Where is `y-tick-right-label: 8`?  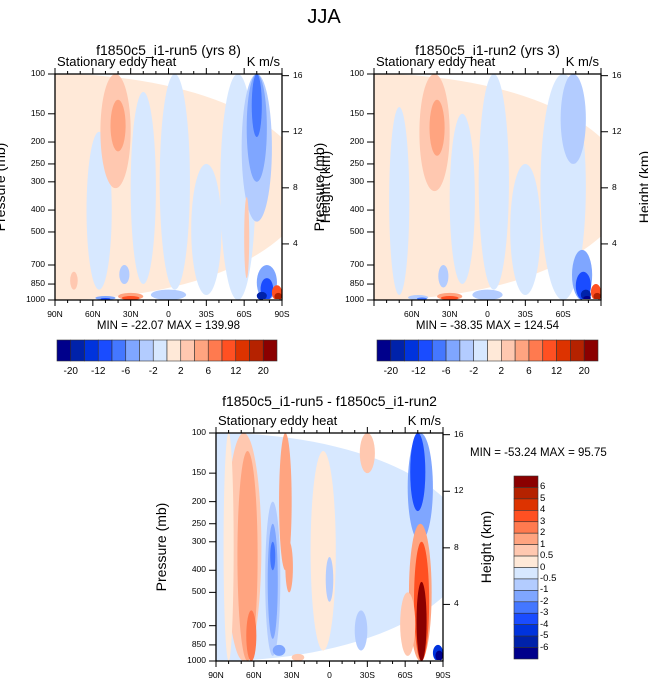 y-tick-right-label: 8 is located at coordinates (295, 186).